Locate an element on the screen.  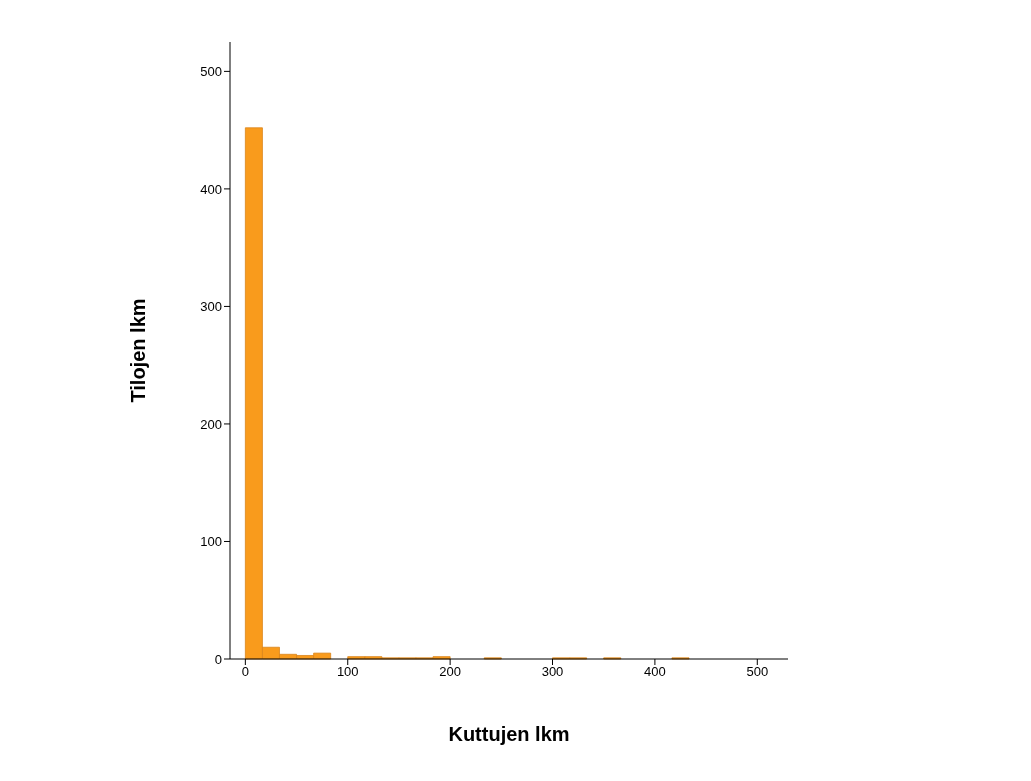
y-tick-label: 400 is located at coordinates (211, 189).